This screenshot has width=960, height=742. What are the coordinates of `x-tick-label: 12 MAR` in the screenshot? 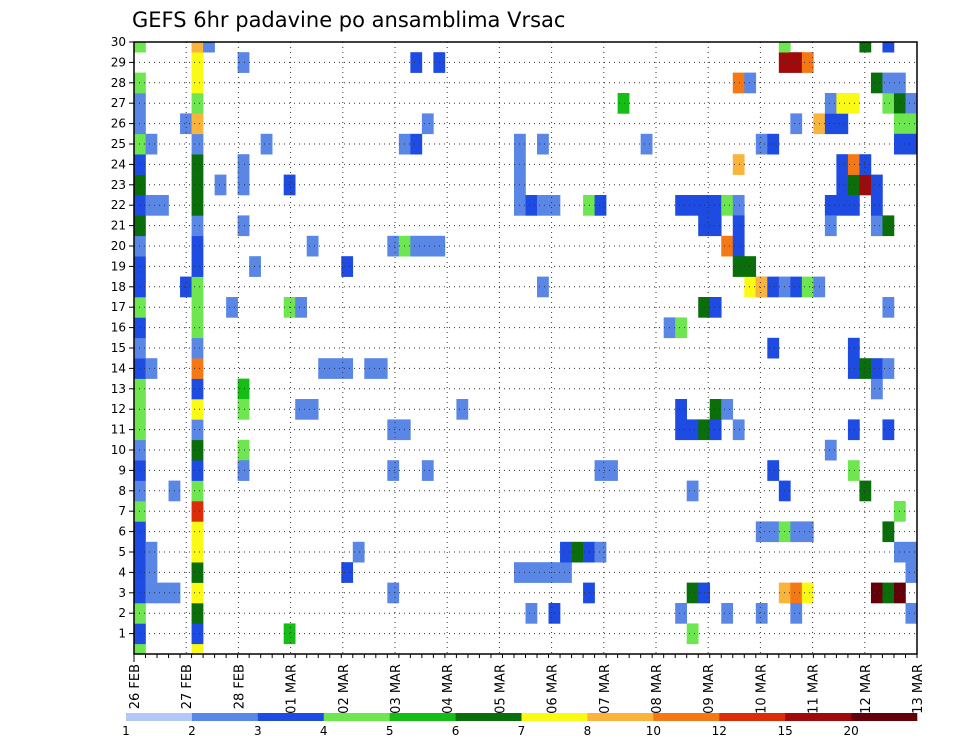 It's located at (866, 689).